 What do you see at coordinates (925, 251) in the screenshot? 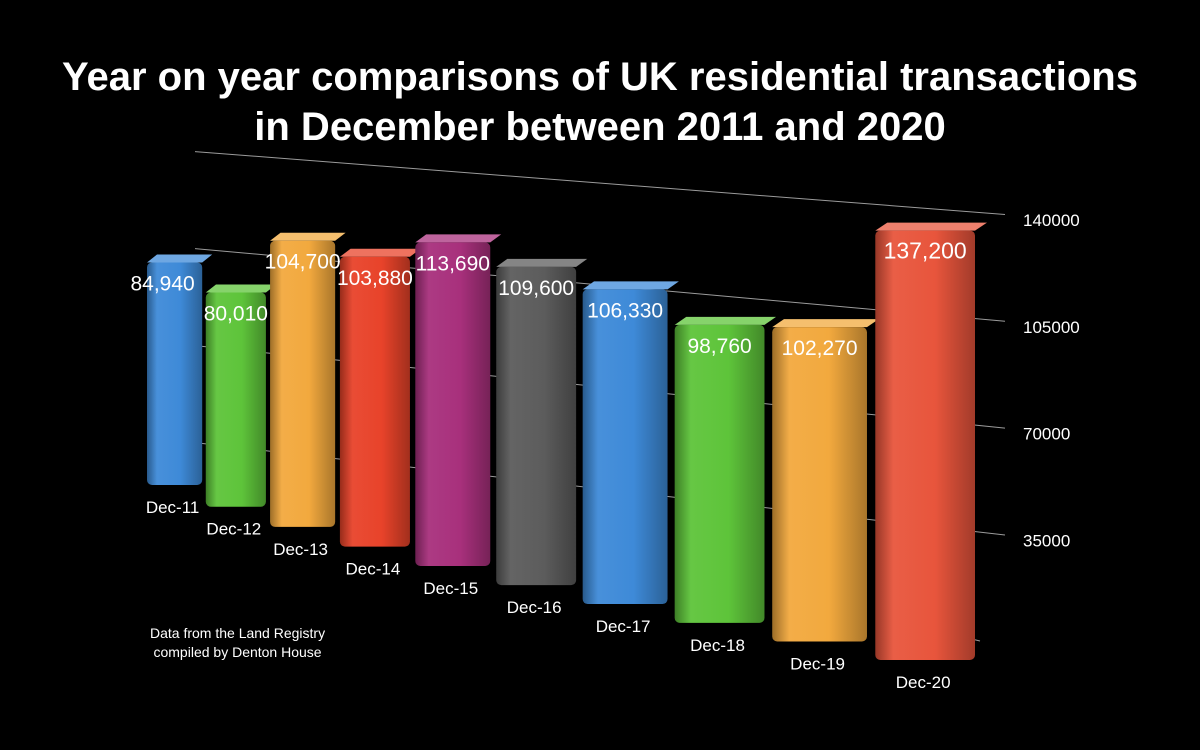
I see `bar-value-label: 137,200` at bounding box center [925, 251].